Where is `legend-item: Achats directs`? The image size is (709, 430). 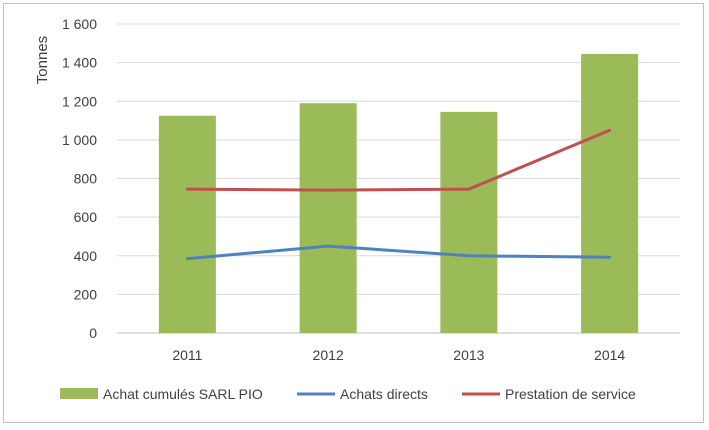 legend-item: Achats directs is located at coordinates (362, 394).